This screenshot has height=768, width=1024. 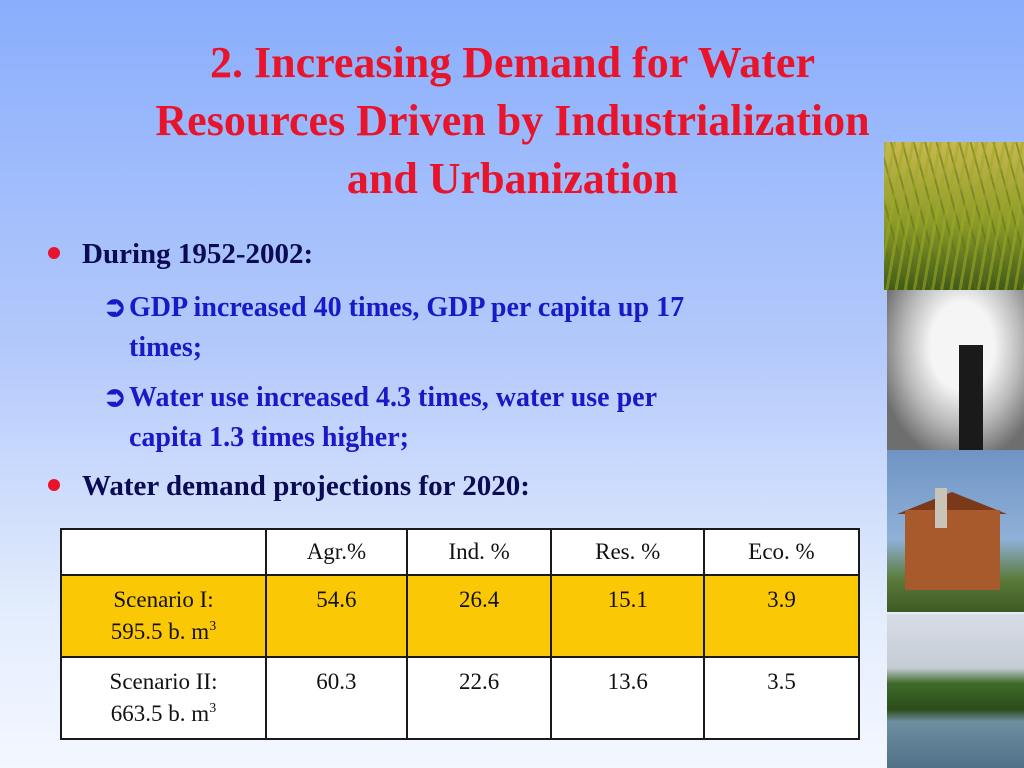 What do you see at coordinates (971, 397) in the screenshot?
I see `chimney` at bounding box center [971, 397].